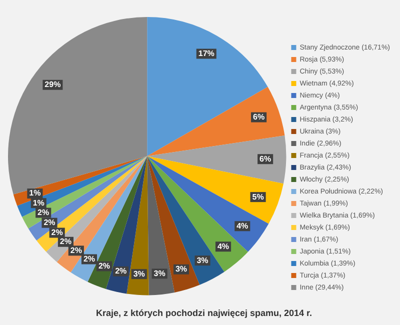 The image size is (400, 325). What do you see at coordinates (258, 197) in the screenshot?
I see `data-label: 5%` at bounding box center [258, 197].